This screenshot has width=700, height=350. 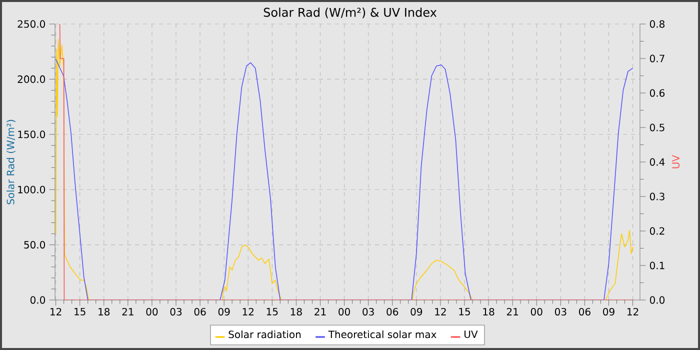 I want to click on legend-label: UV, so click(x=471, y=334).